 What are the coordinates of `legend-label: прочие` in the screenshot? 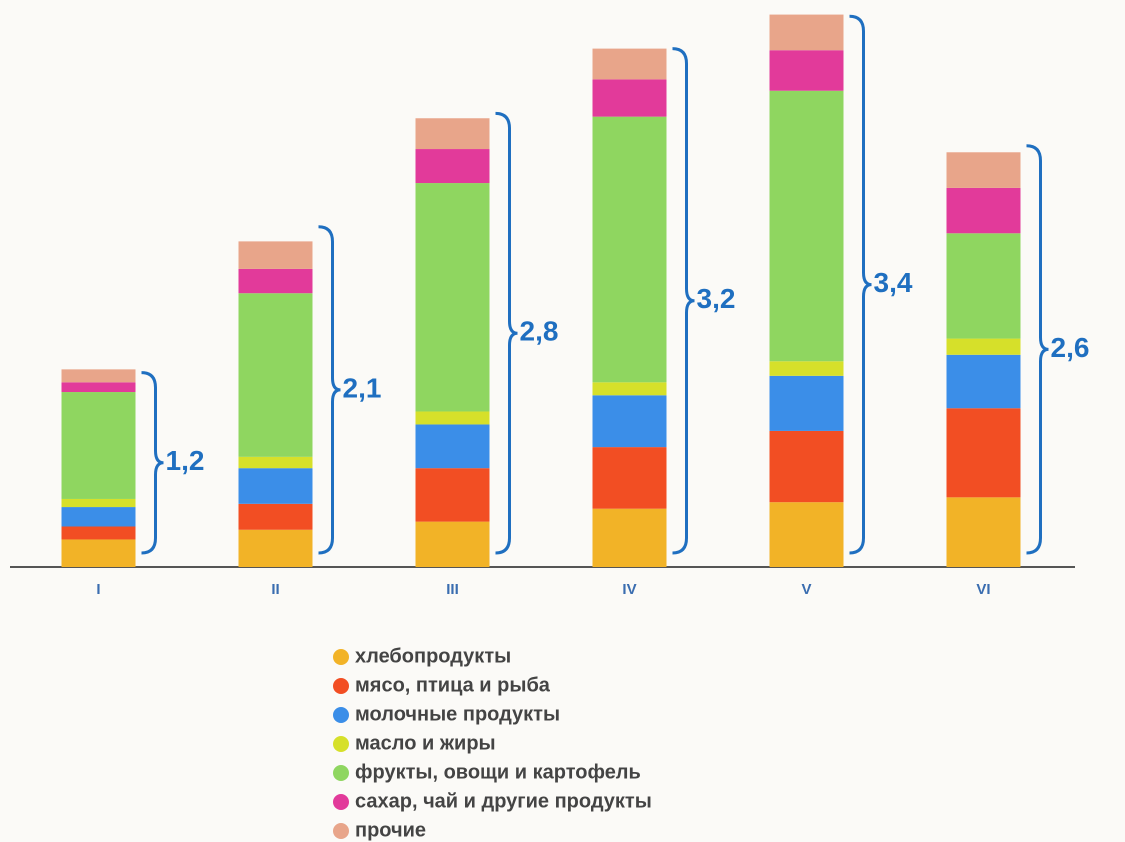 It's located at (390, 830).